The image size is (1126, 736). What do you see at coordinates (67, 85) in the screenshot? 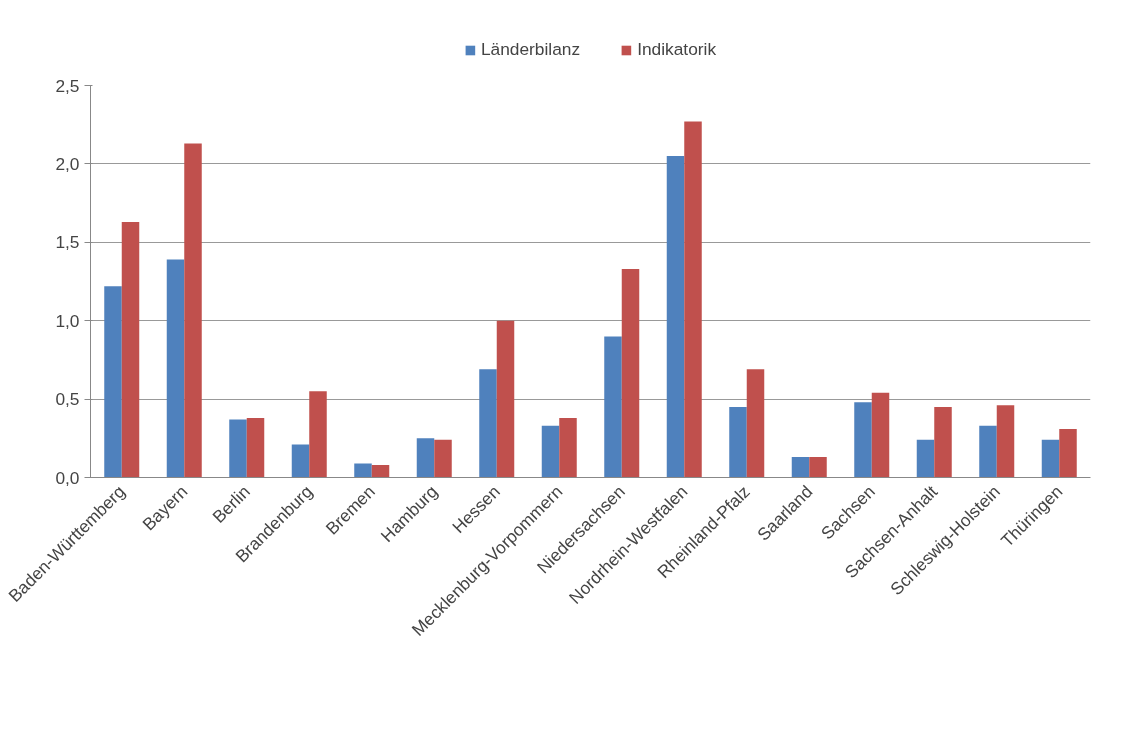
I see `y-tick-label: 2,5` at bounding box center [67, 85].